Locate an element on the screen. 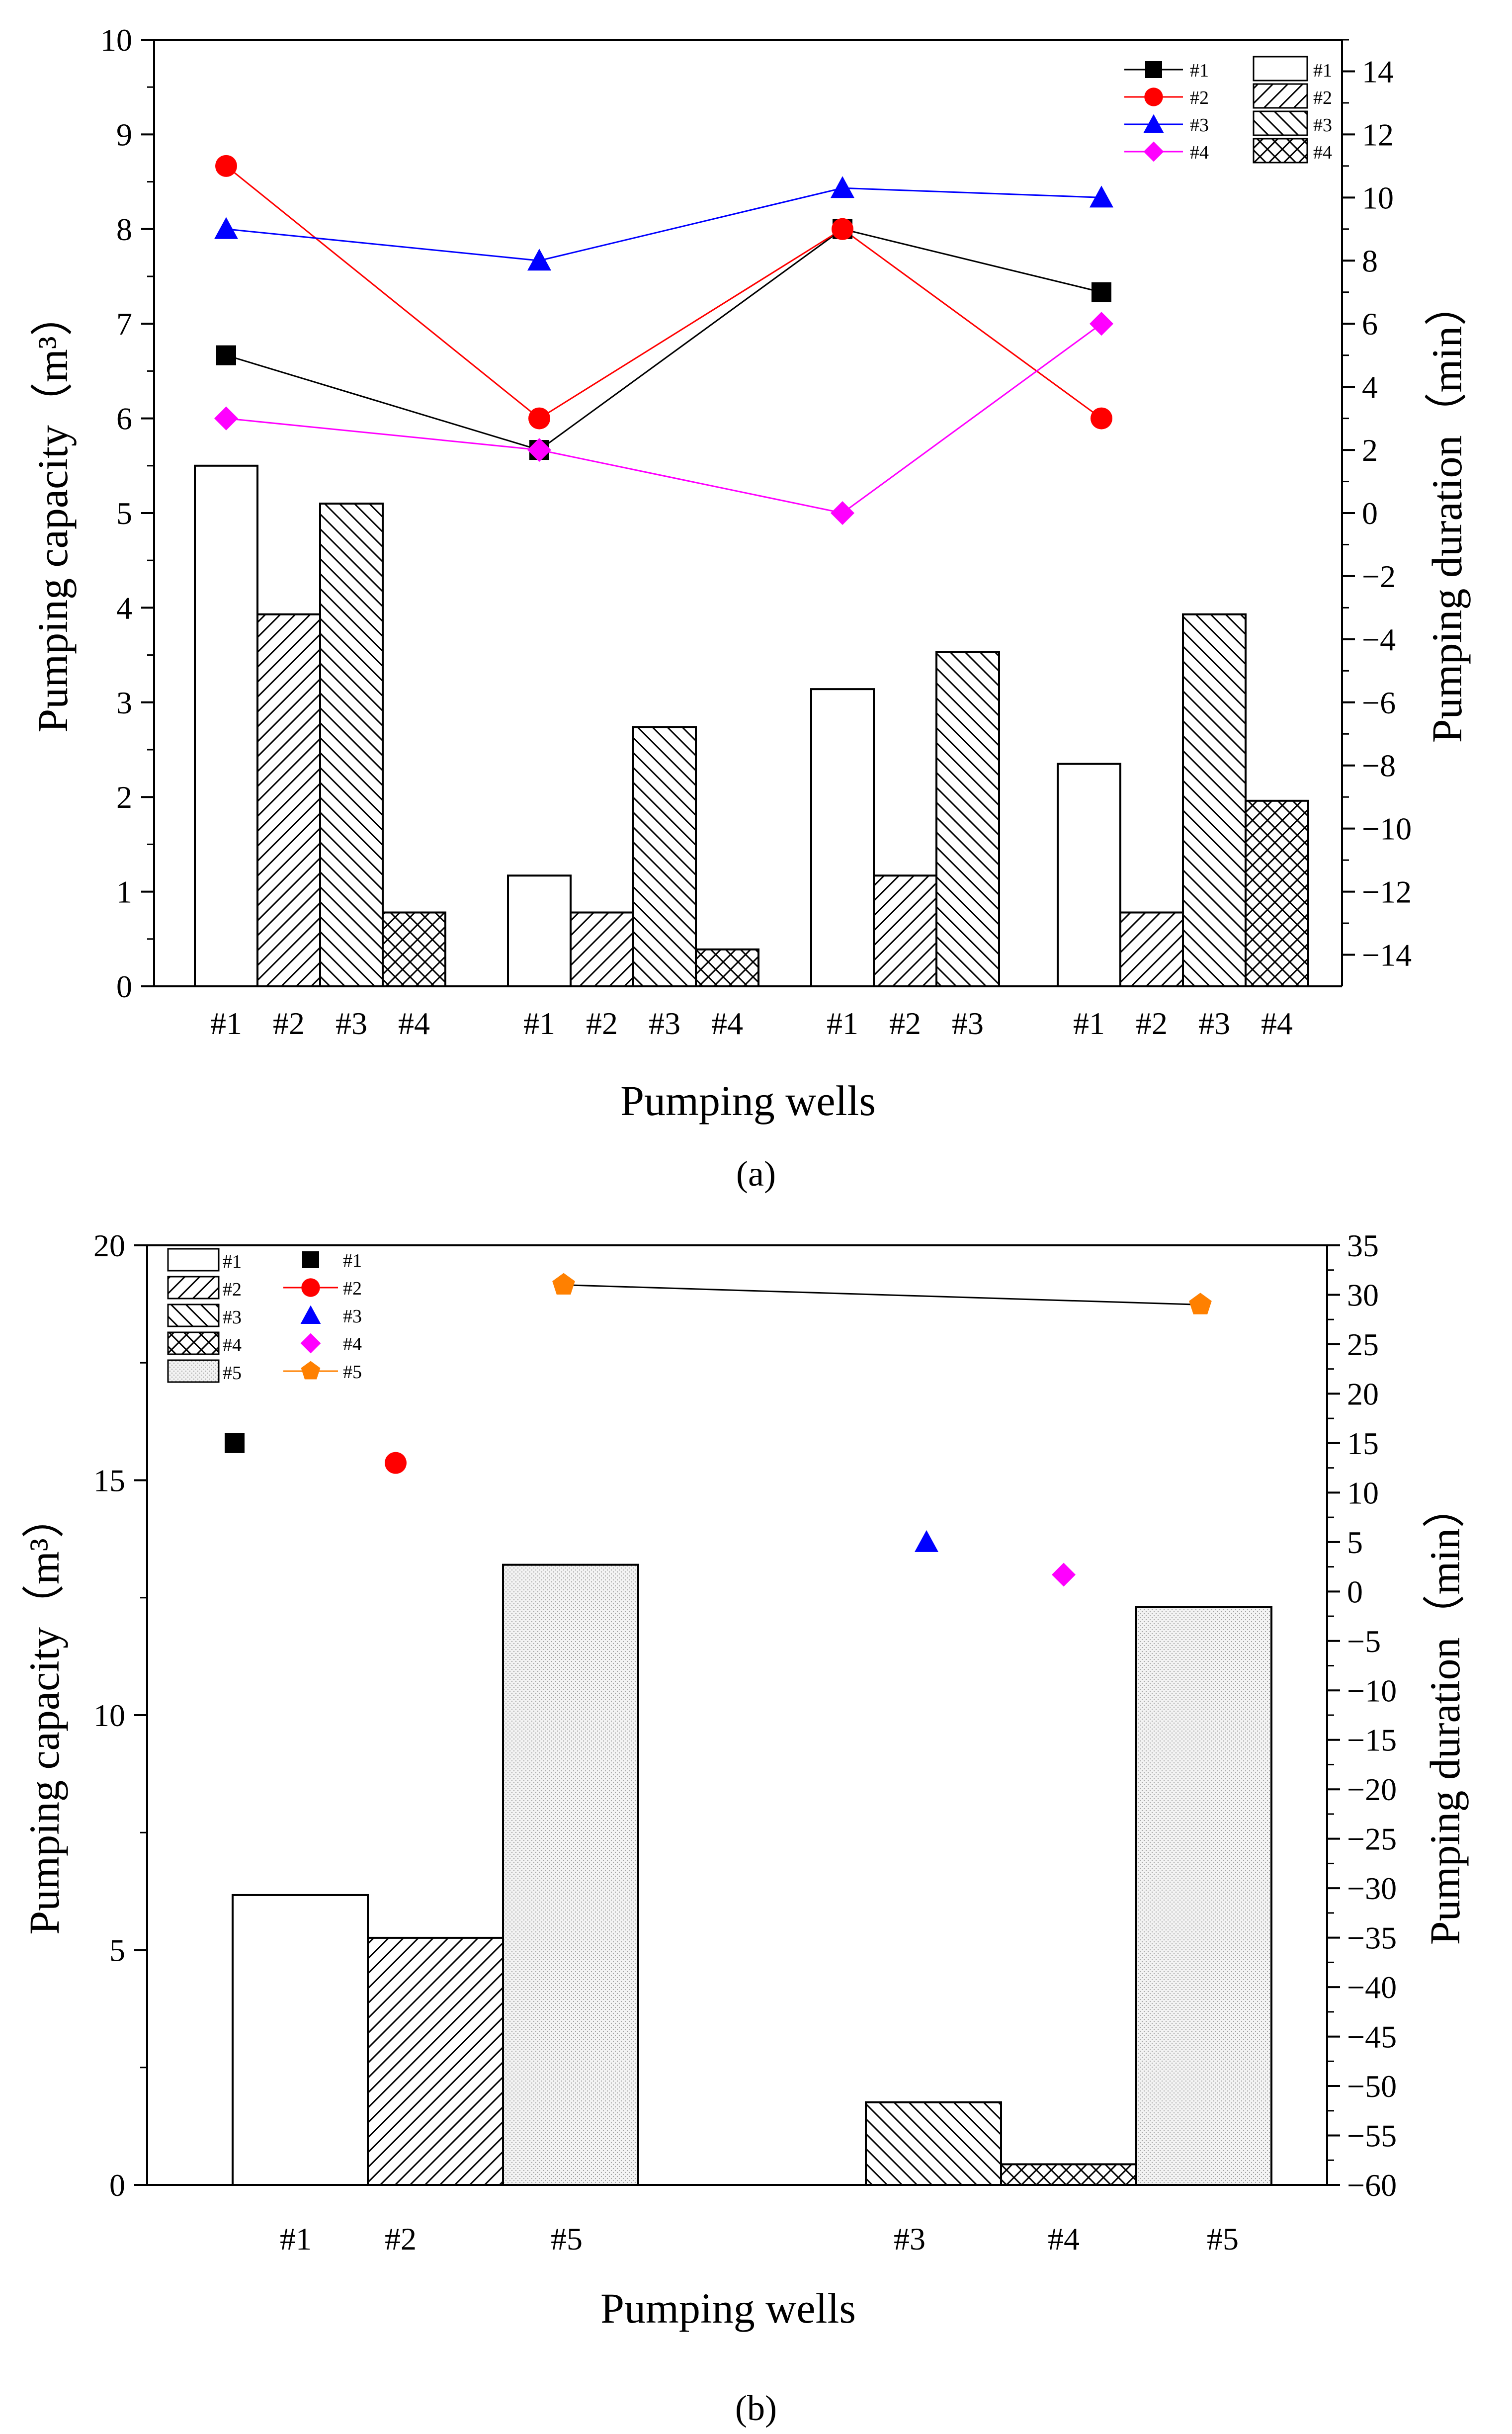  x-tick-label: #2 is located at coordinates (289, 1023).